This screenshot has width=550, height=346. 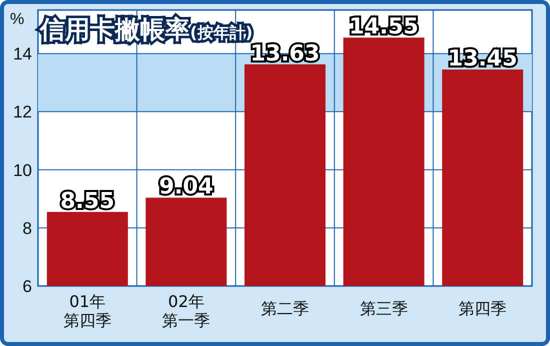 I want to click on data-label: 14.55, so click(x=384, y=27).